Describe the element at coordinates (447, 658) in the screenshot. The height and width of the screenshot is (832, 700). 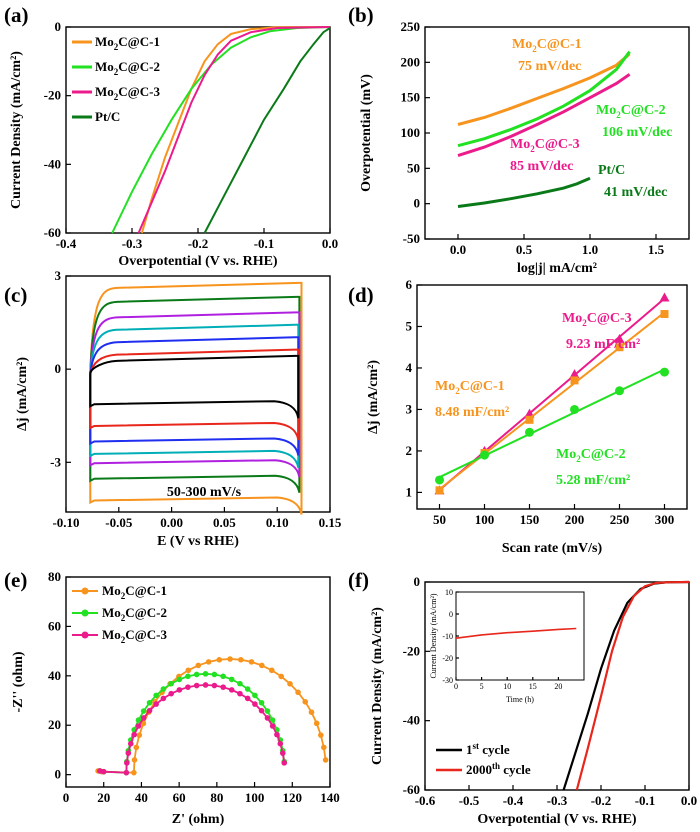
I see `inset-y-tick-label: -20` at that location.